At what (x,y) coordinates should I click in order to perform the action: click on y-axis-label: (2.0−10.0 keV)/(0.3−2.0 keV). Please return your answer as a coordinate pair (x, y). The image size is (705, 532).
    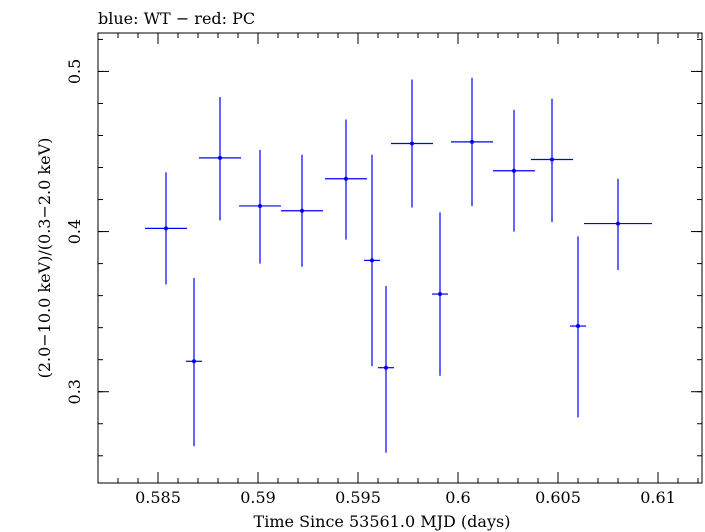
    Looking at the image, I should click on (44, 258).